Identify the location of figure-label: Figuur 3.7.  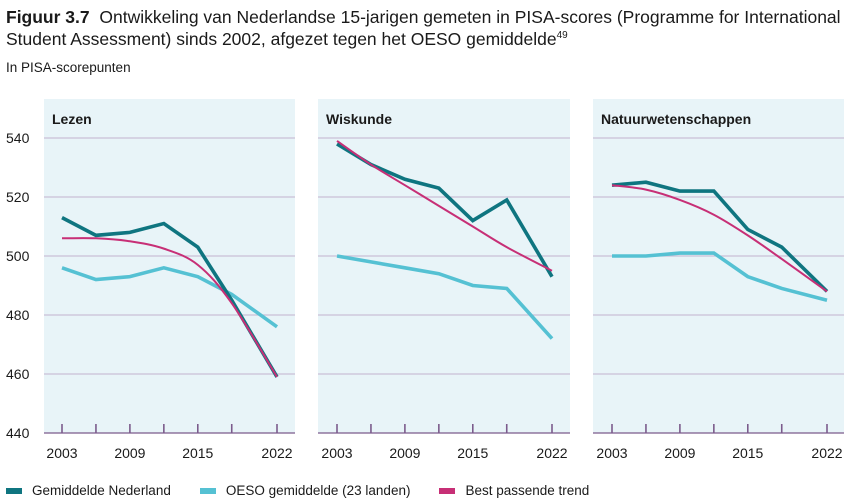
(48, 17).